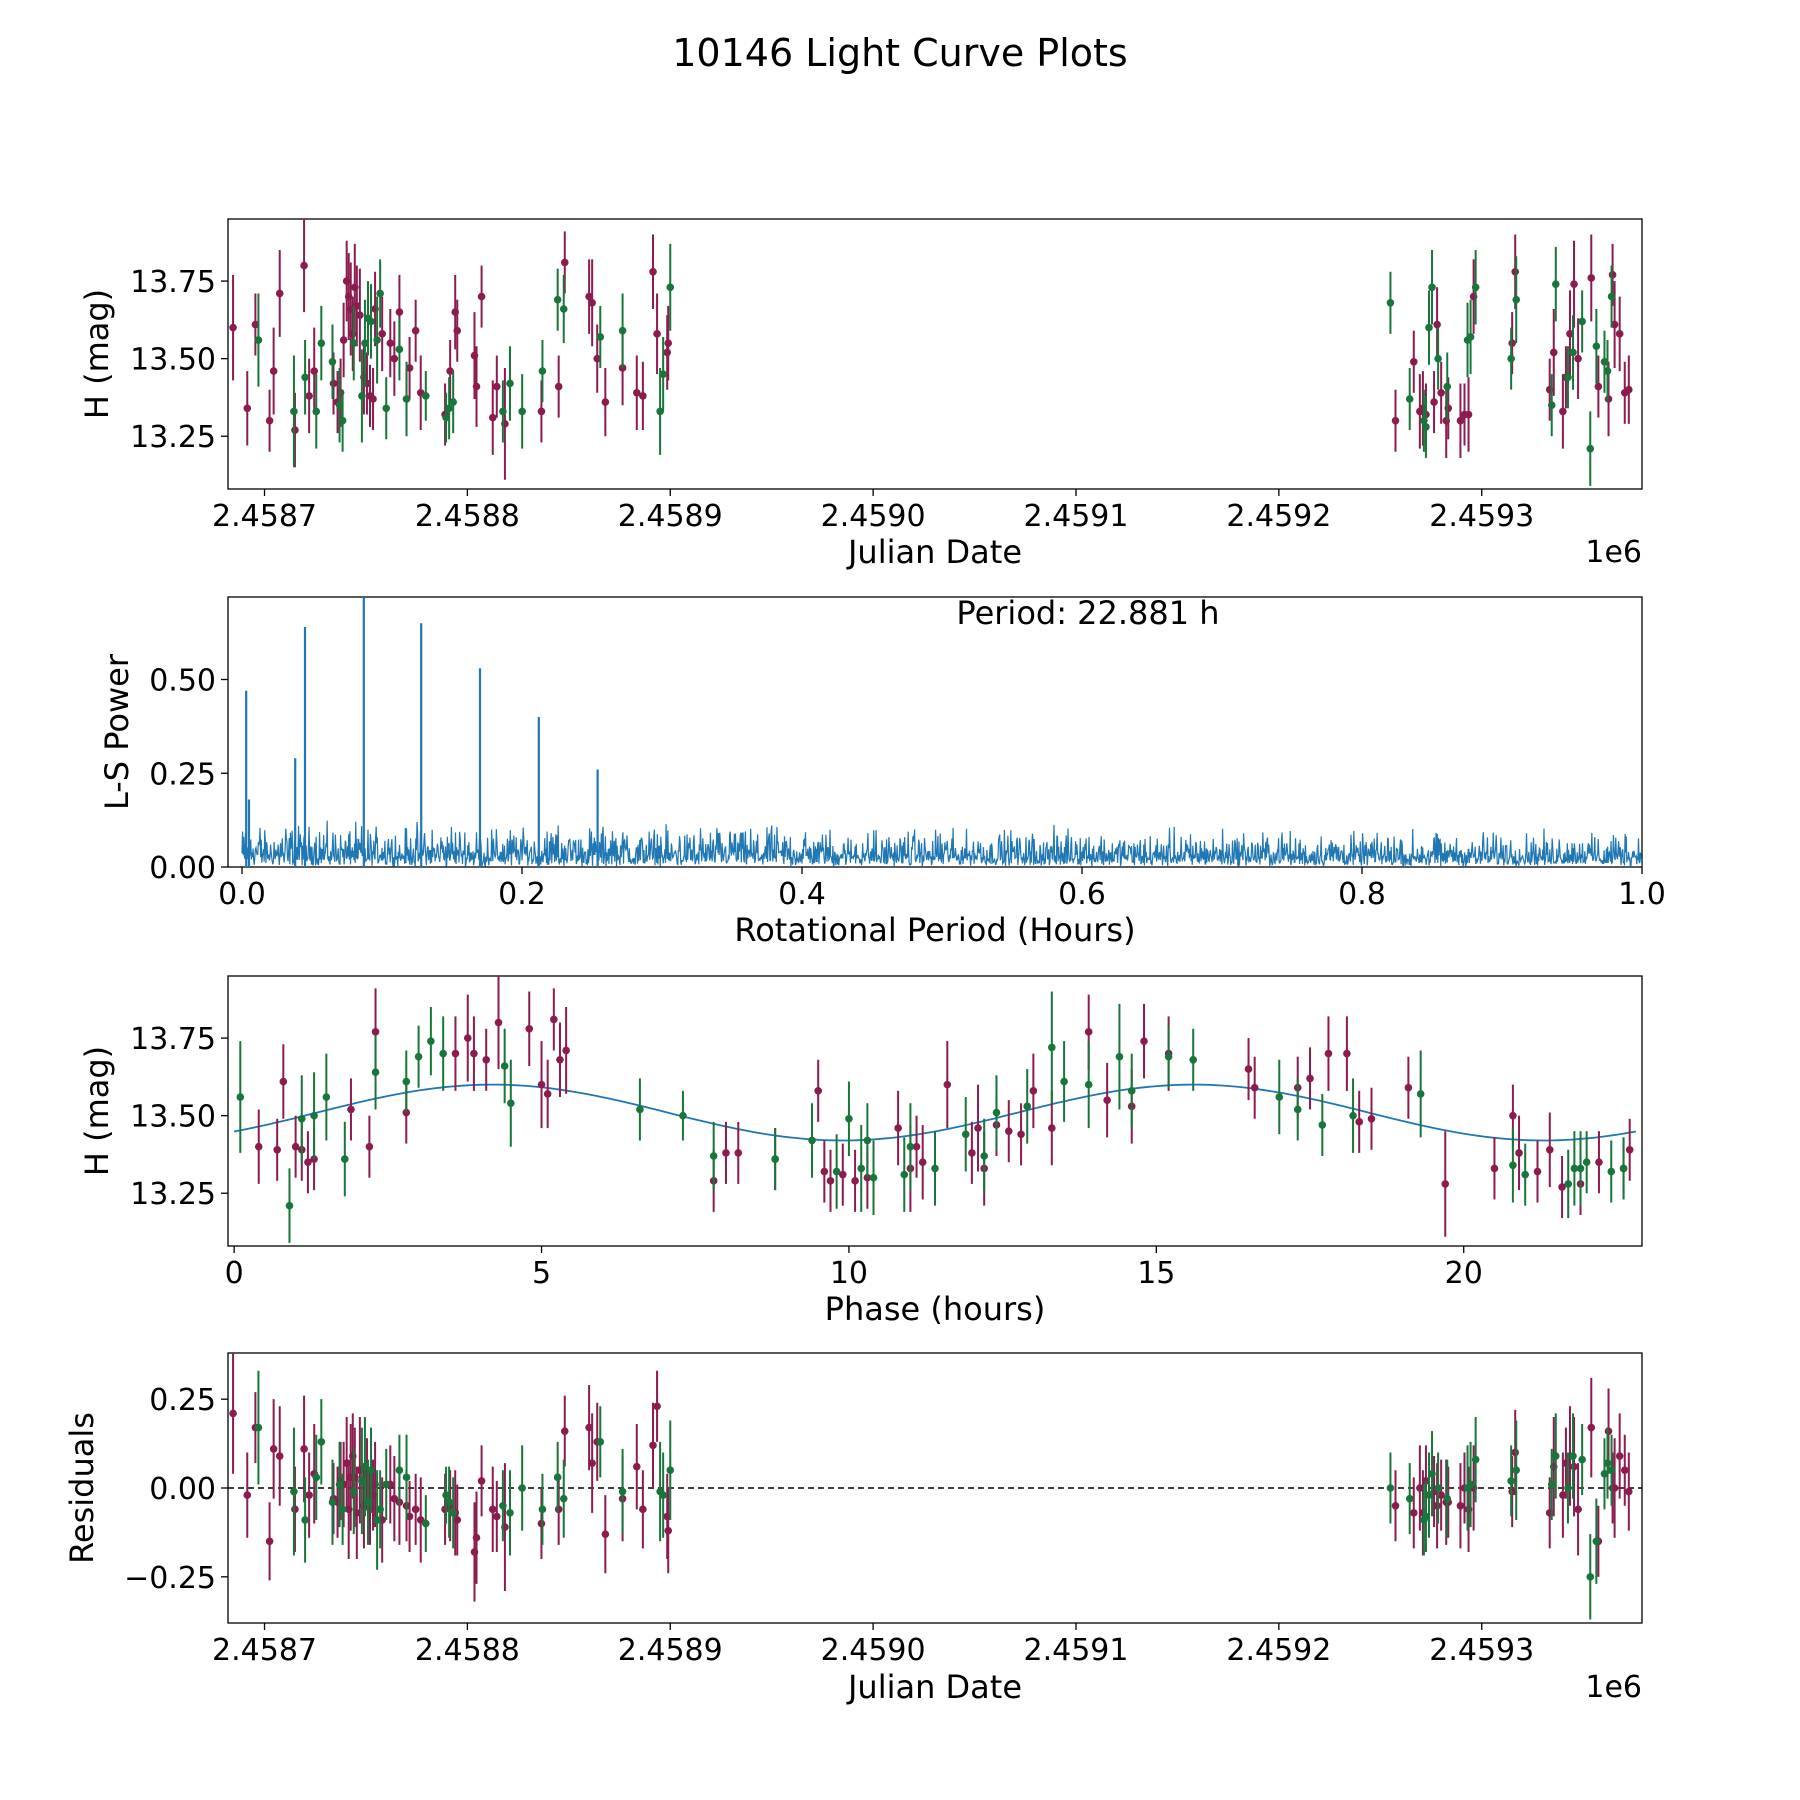 Image resolution: width=1800 pixels, height=1800 pixels. What do you see at coordinates (173, 437) in the screenshot?
I see `y-tick-label: 13.25` at bounding box center [173, 437].